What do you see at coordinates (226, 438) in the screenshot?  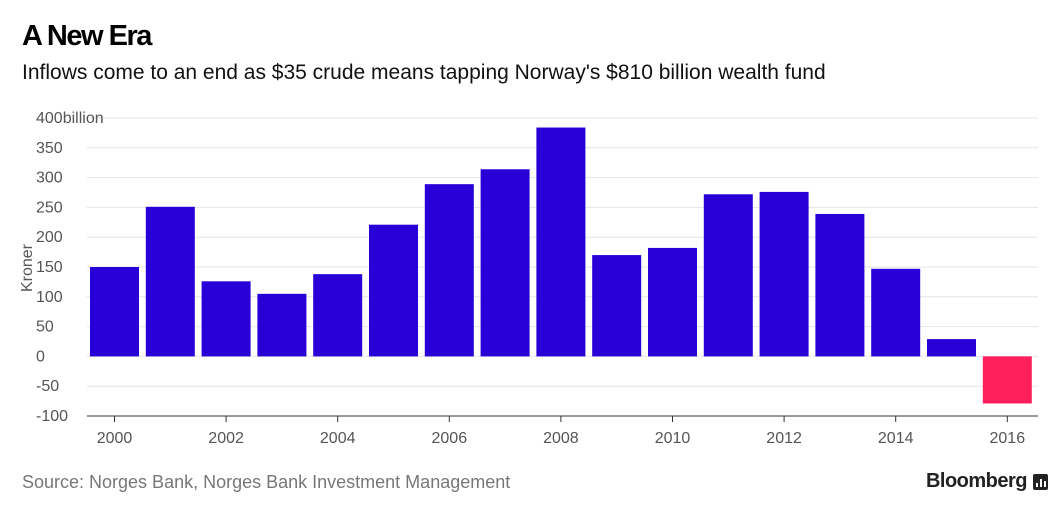 I see `x-tick-label: 2002` at bounding box center [226, 438].